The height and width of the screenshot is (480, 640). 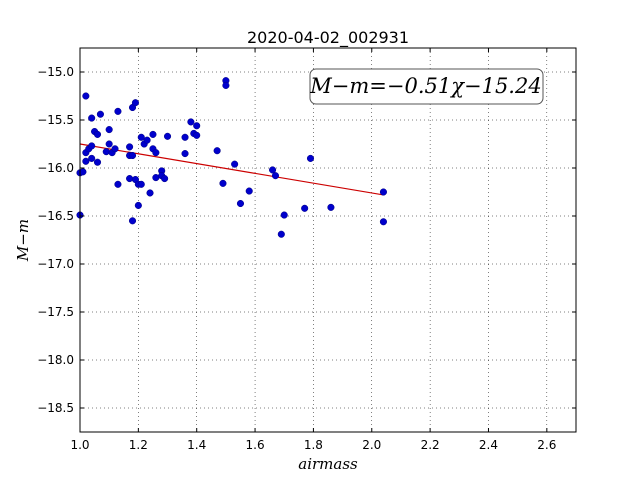 What do you see at coordinates (55, 120) in the screenshot?
I see `y-tick-label: −15.5` at bounding box center [55, 120].